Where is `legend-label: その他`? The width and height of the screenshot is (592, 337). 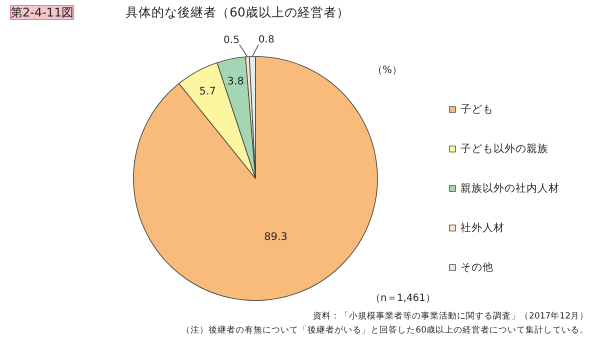 legend-label: その他 is located at coordinates (477, 268).